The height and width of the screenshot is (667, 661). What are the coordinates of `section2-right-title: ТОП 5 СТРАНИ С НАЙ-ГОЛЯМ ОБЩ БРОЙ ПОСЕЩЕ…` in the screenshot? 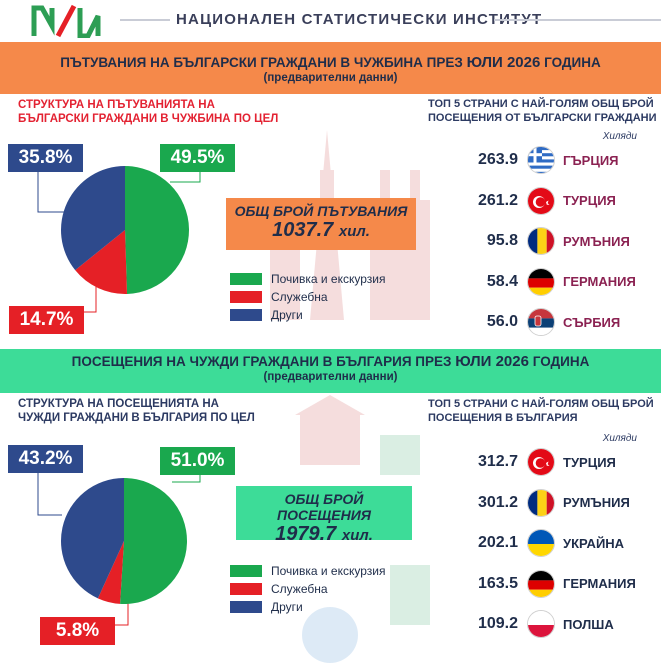 It's located at (541, 411).